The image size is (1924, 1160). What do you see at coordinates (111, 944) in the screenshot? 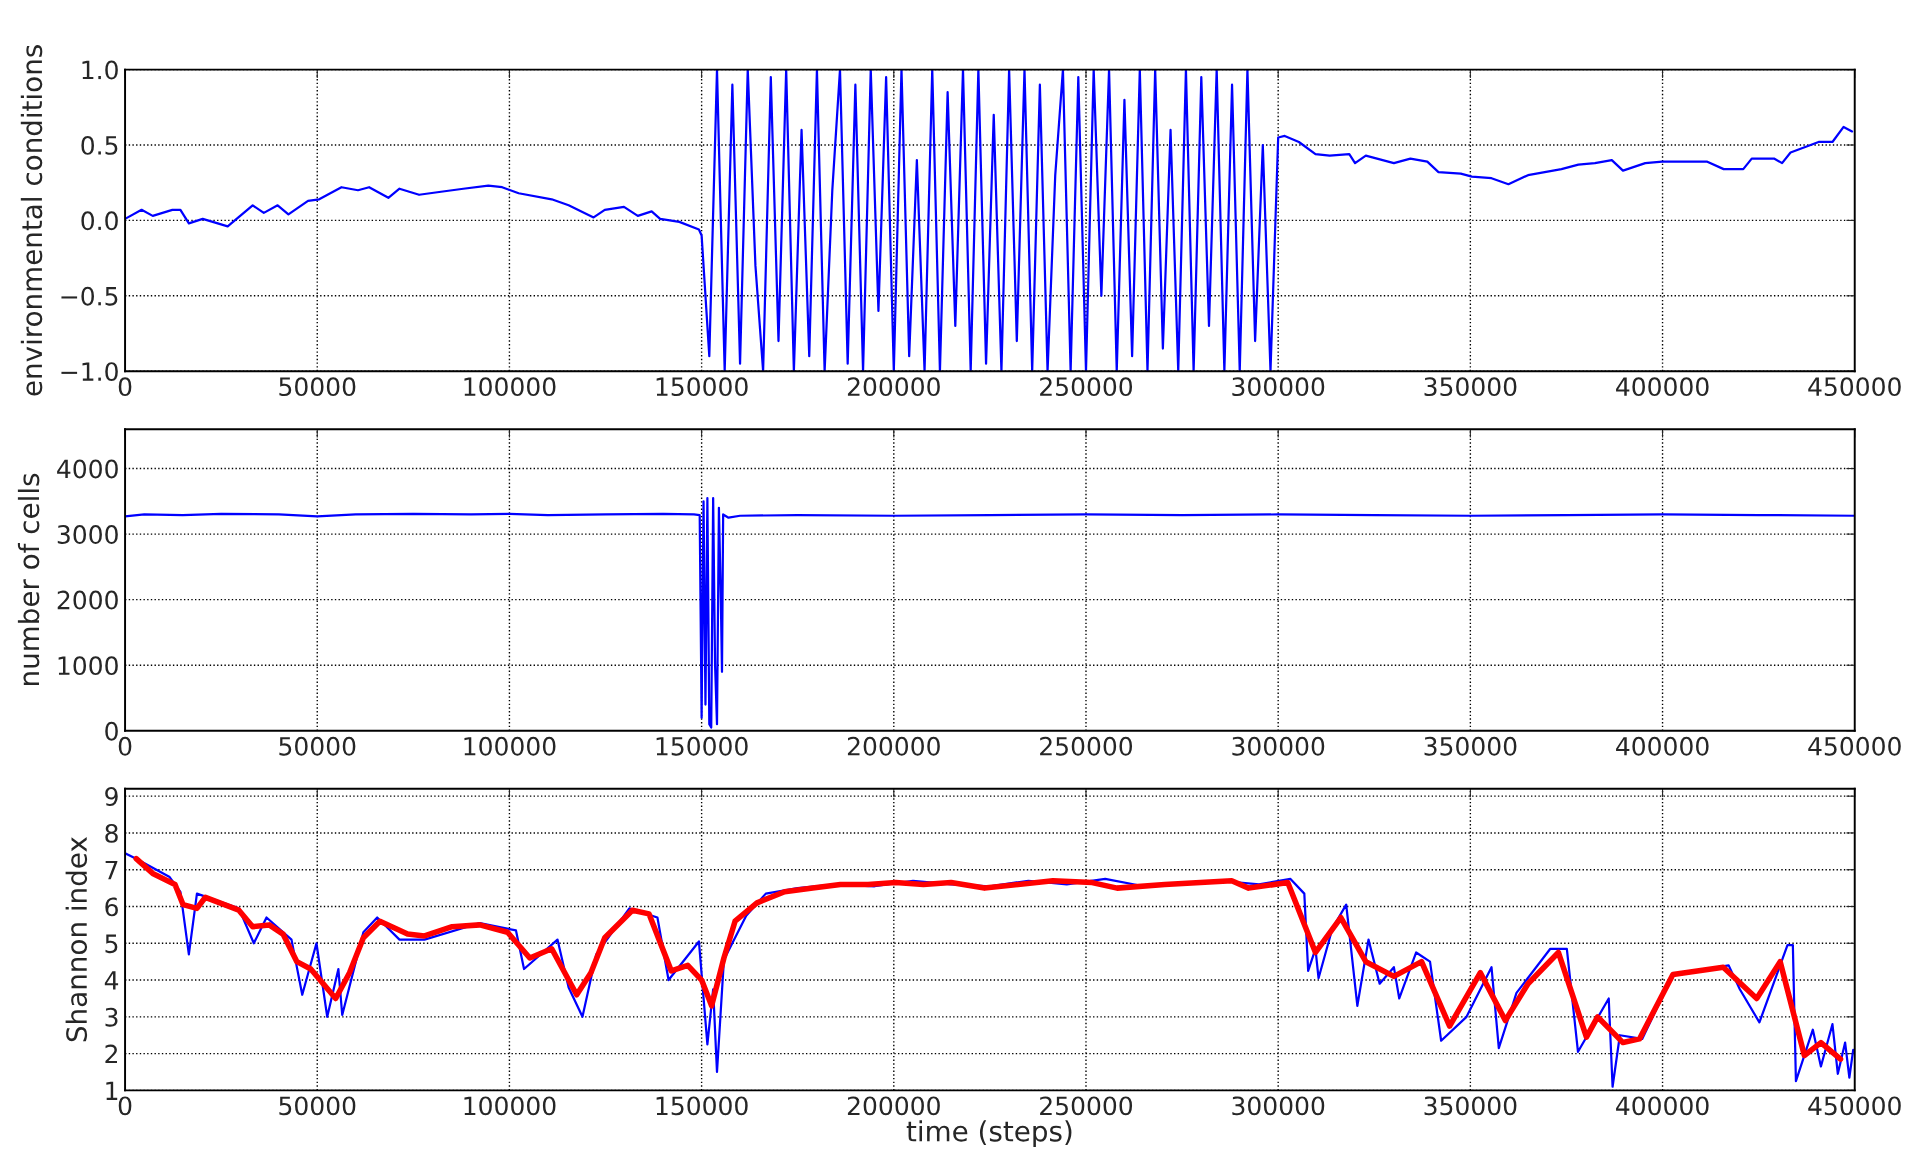
I see `y-tick-label: 5` at bounding box center [111, 944].